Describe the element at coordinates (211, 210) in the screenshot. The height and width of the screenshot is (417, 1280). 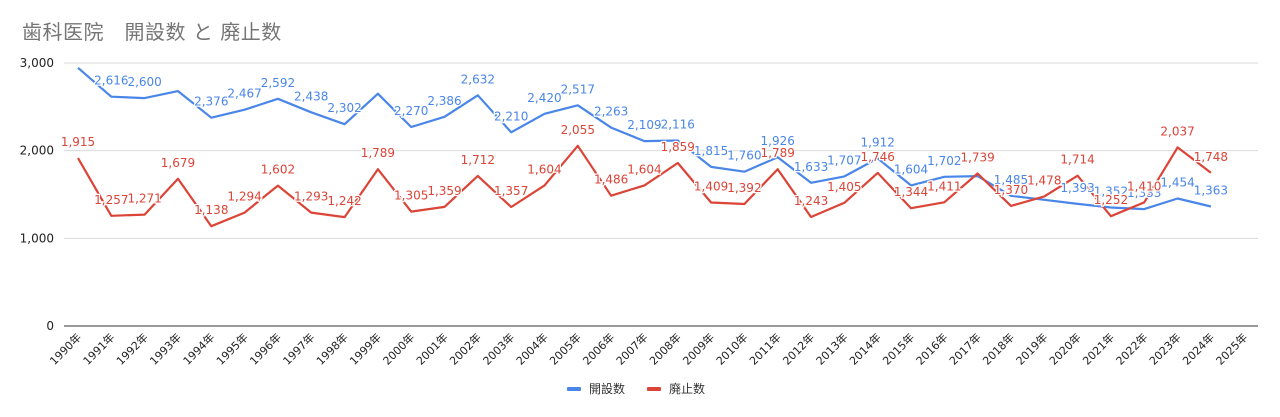
I see `data-label: 1,138` at that location.